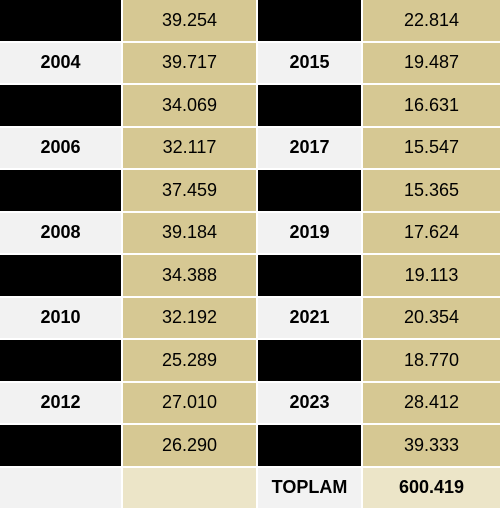  Describe the element at coordinates (431, 276) in the screenshot. I see `value-right-cell: 19.113` at that location.